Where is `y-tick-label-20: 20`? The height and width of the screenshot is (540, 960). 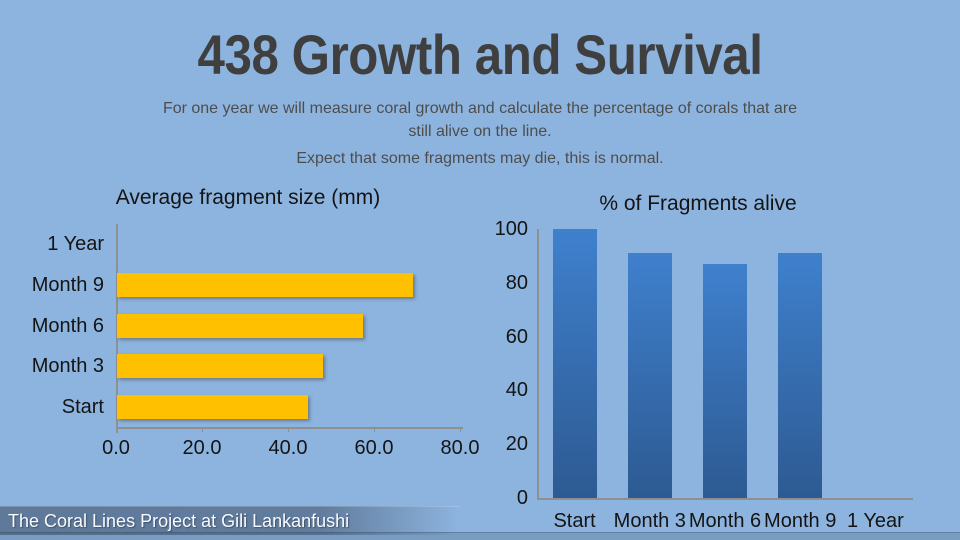 y-tick-label-20: 20 is located at coordinates (516, 444).